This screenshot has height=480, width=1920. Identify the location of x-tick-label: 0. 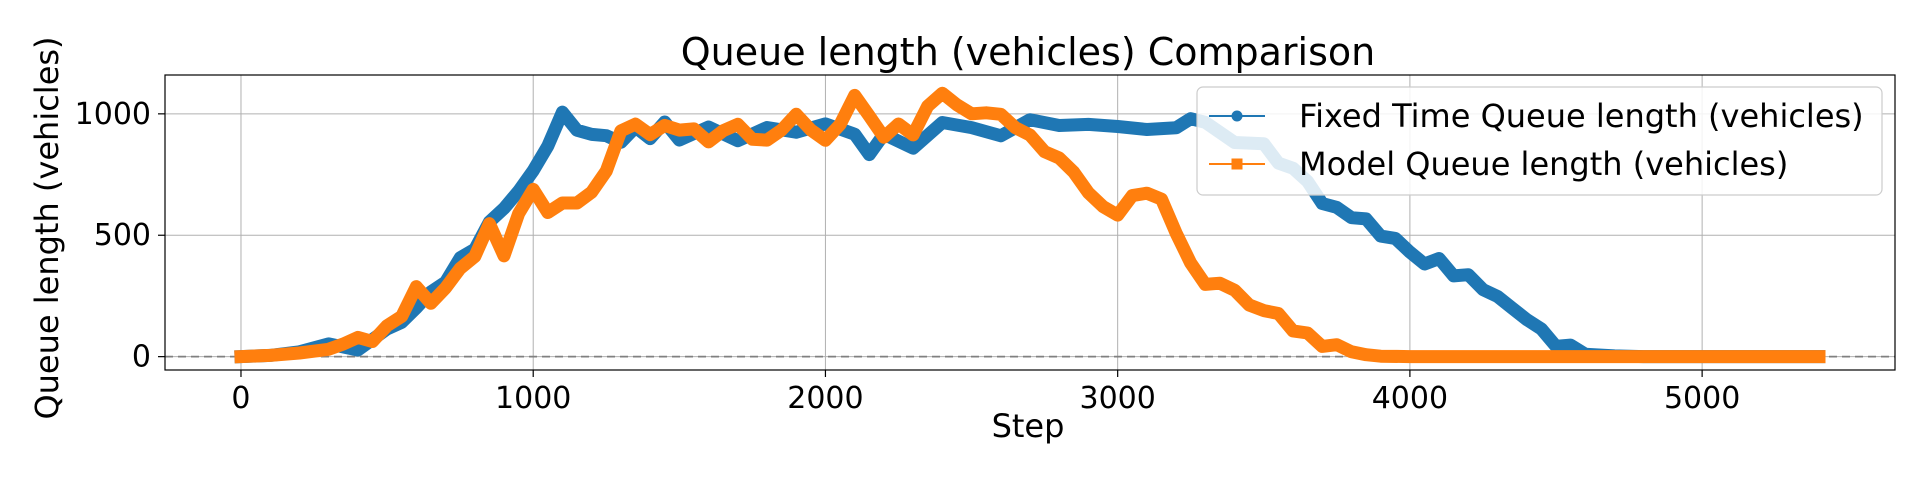
(240, 398).